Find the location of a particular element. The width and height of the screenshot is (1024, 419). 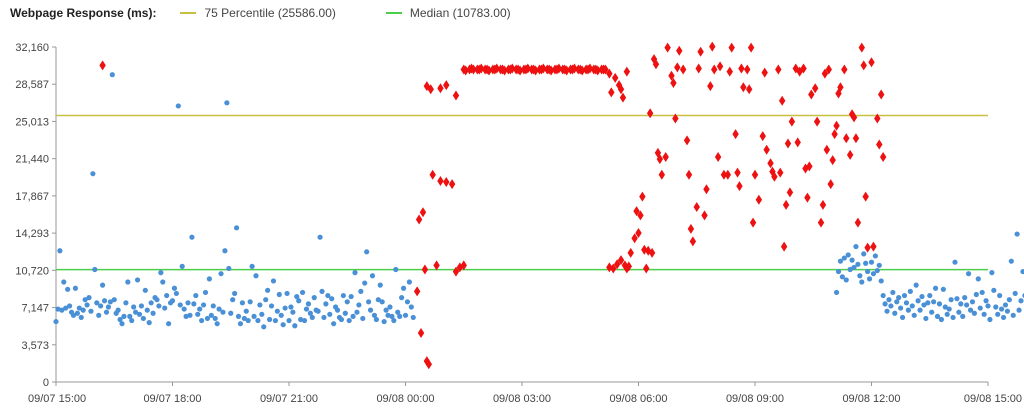

x-tick-label: 09/07 18:00 is located at coordinates (172, 399).